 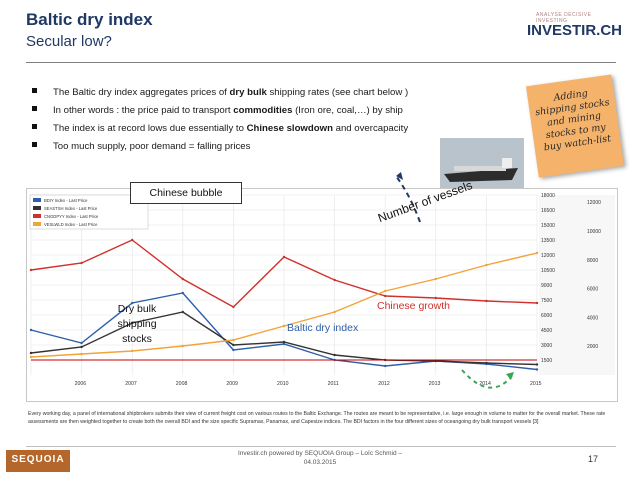 I want to click on x-tick-label: 2010, so click(x=283, y=384).